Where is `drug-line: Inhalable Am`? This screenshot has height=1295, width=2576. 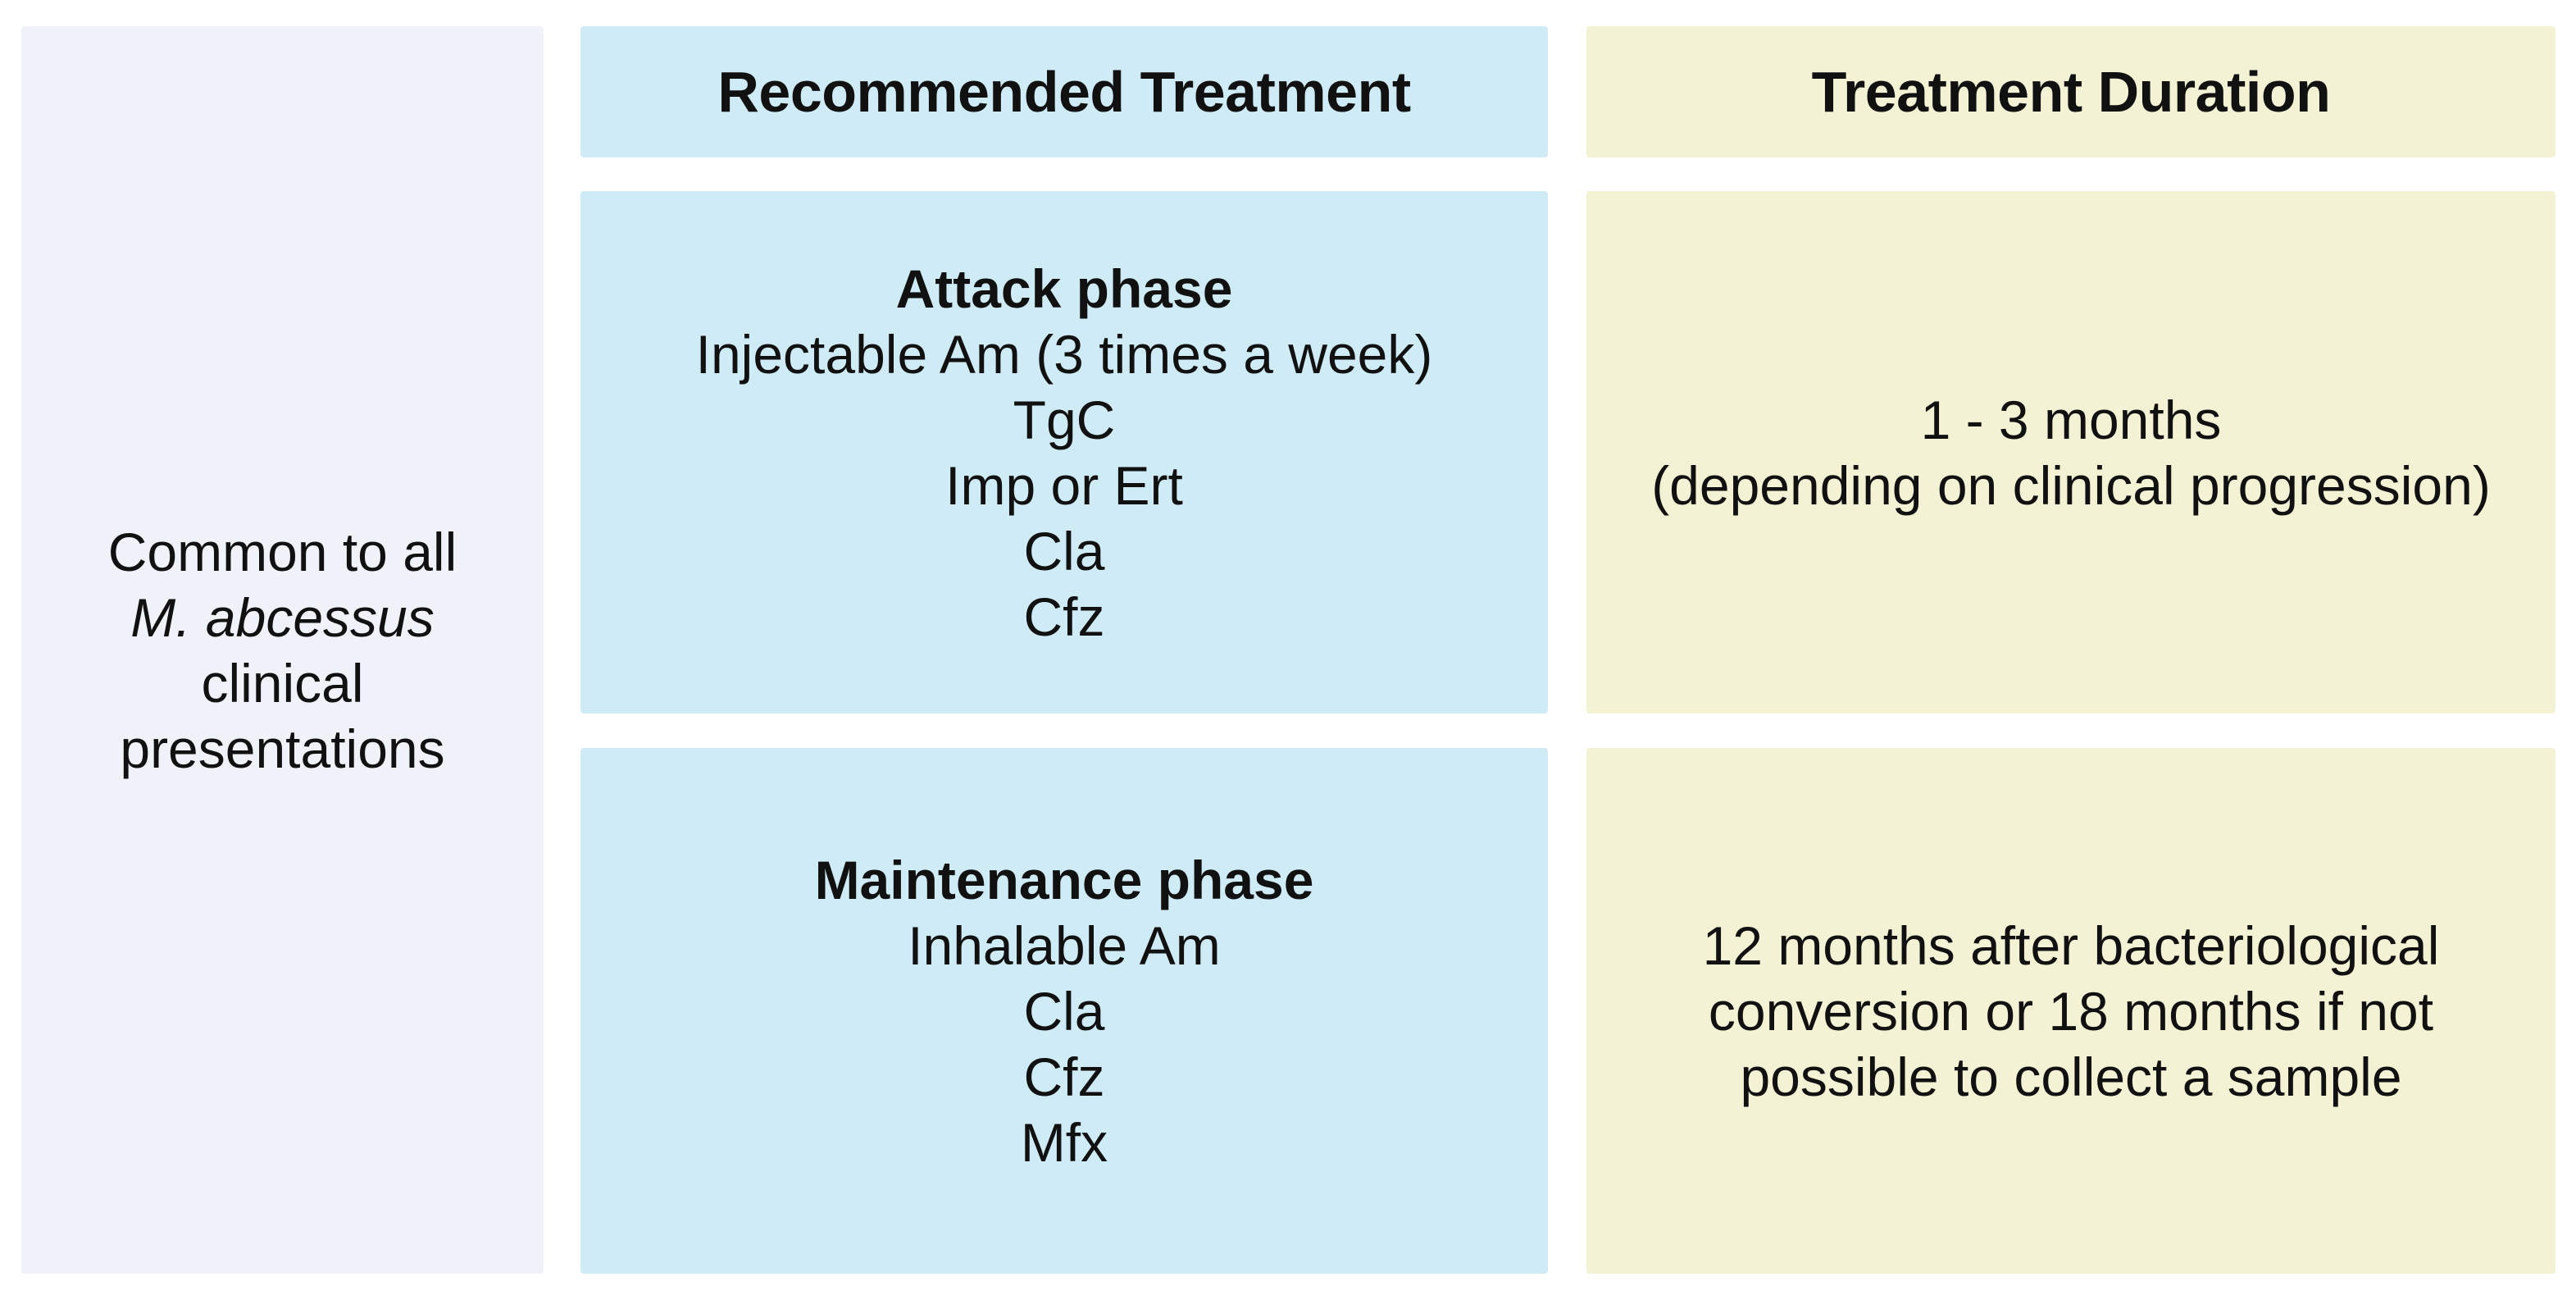
drug-line: Inhalable Am is located at coordinates (1064, 945).